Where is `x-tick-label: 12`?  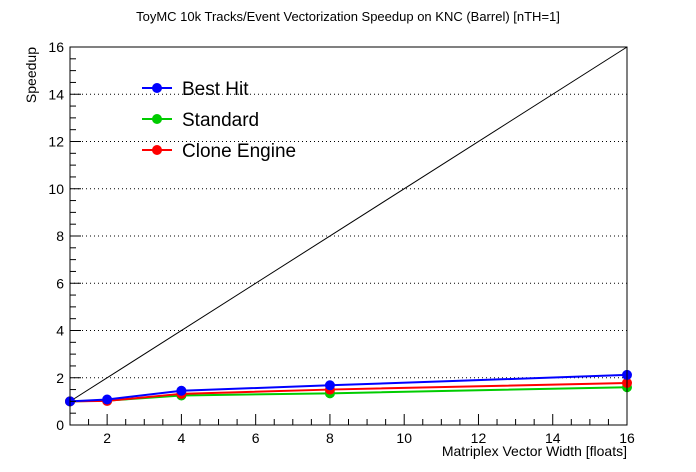
x-tick-label: 12 is located at coordinates (479, 438).